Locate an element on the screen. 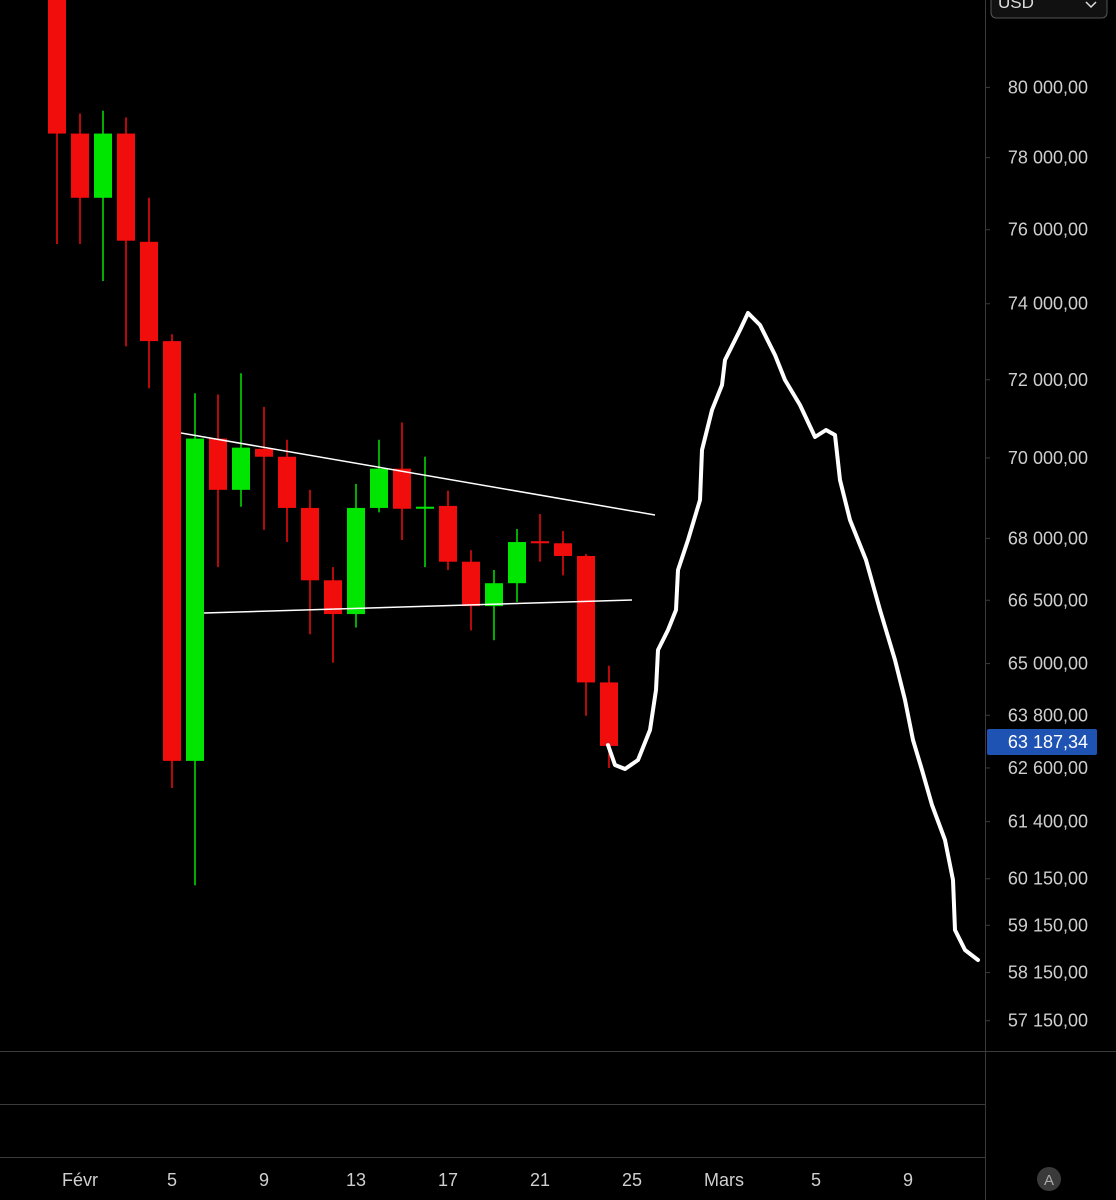  y-tick-label: 63 800,00 is located at coordinates (1048, 715).